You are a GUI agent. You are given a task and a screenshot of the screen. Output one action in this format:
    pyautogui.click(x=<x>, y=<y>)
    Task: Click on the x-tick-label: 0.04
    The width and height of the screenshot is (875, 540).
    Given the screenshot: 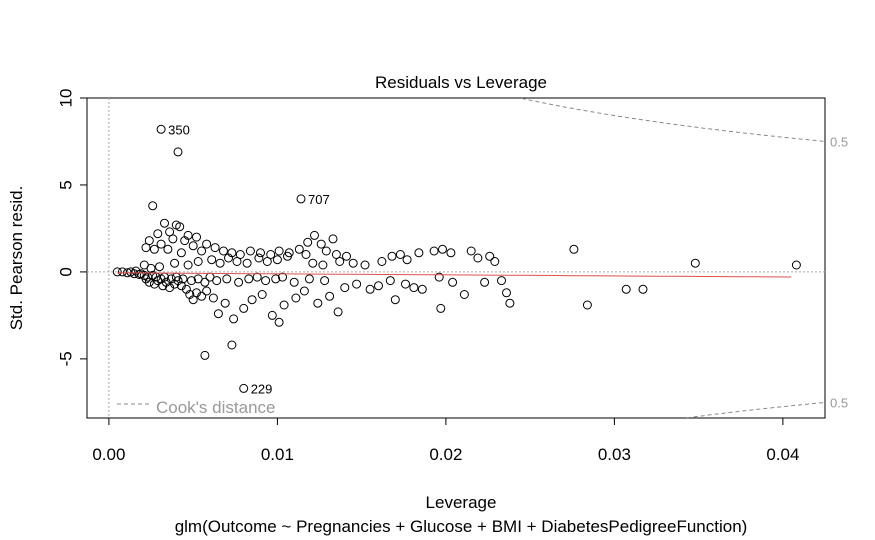 What is the action you would take?
    pyautogui.click(x=782, y=454)
    